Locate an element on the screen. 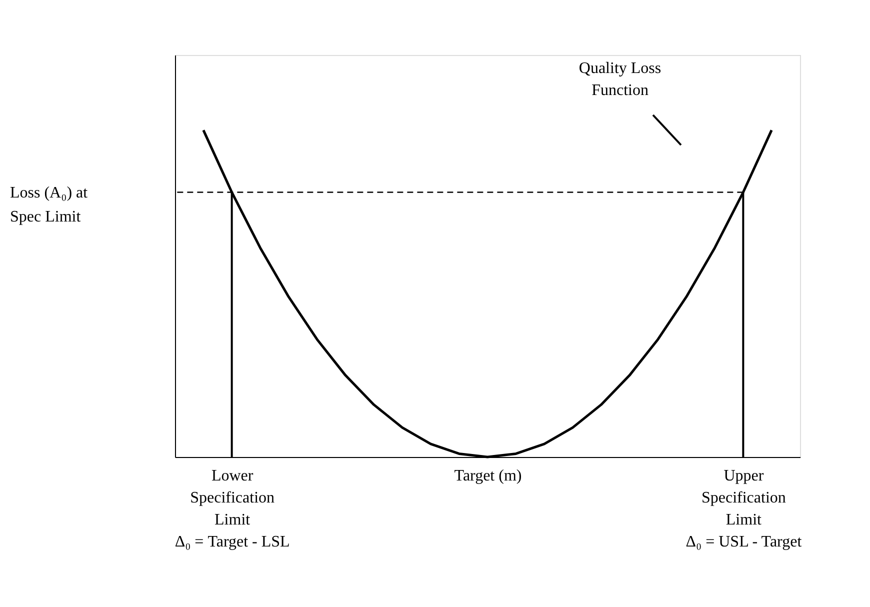 This screenshot has height=607, width=870. text: Quality Loss Function is located at coordinates (620, 79).